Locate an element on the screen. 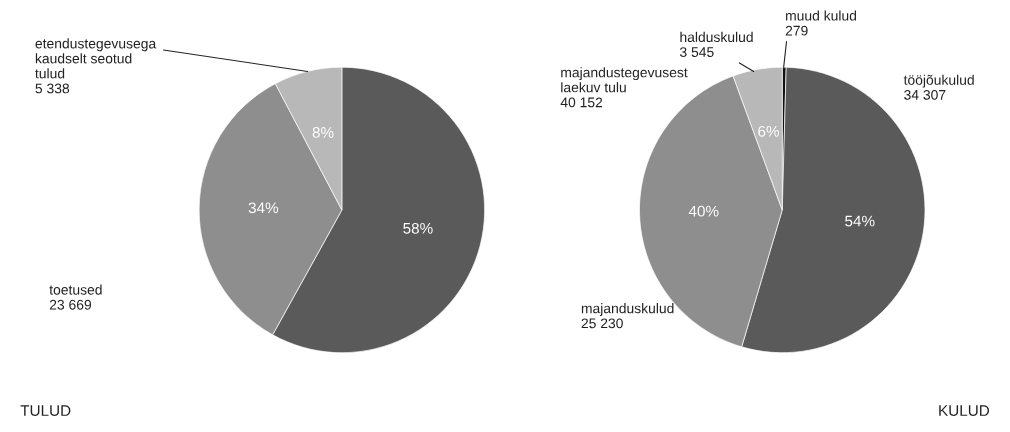  slice-label: etendustegevusega kaudselt seotud tulud is located at coordinates (96, 58).